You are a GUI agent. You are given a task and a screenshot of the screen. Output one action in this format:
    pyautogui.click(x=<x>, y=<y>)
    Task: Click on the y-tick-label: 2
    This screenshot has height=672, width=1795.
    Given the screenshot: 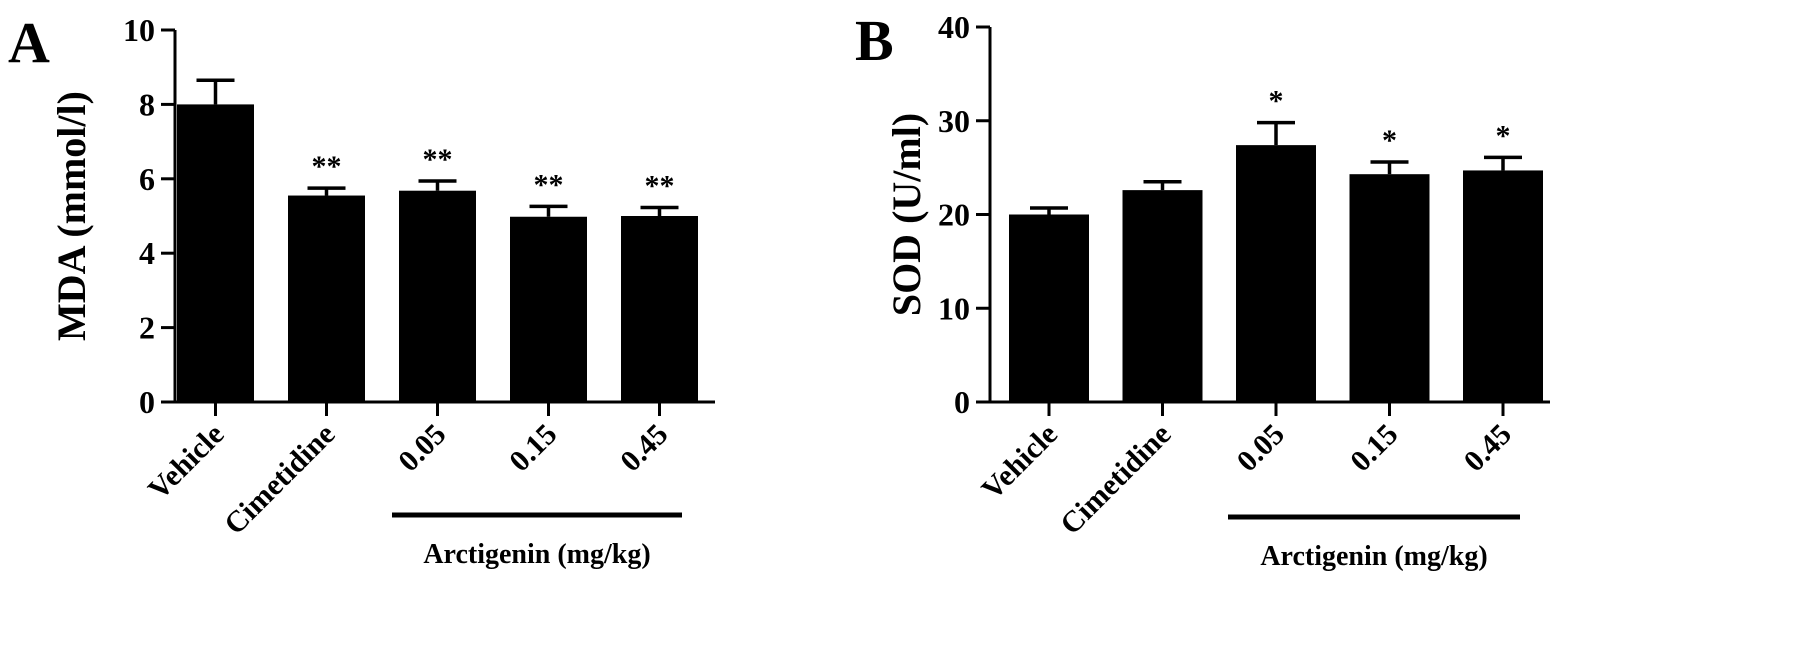 What is the action you would take?
    pyautogui.click(x=147, y=328)
    